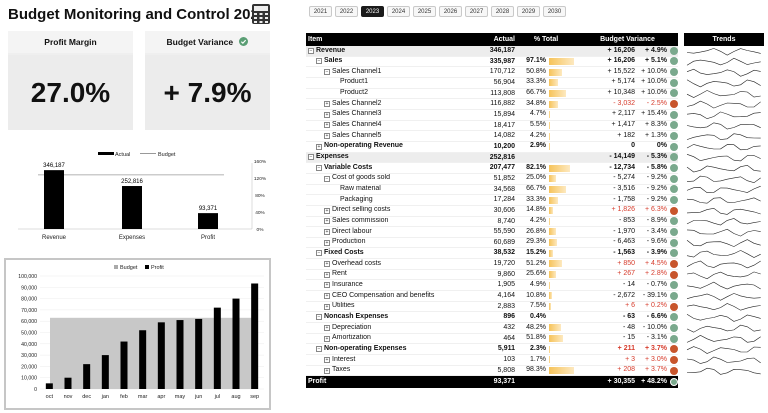  I want to click on row-label: Product1, so click(354, 82).